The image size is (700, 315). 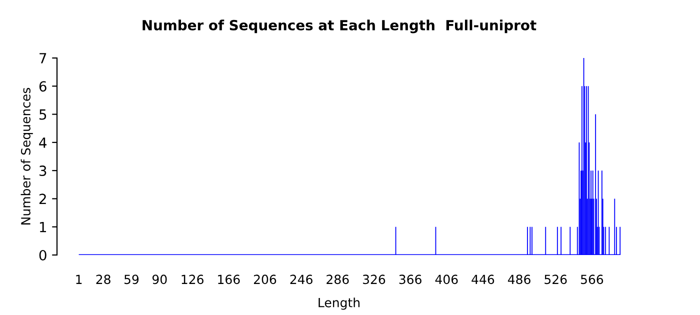 What do you see at coordinates (42, 255) in the screenshot?
I see `y-tick-label: 0` at bounding box center [42, 255].